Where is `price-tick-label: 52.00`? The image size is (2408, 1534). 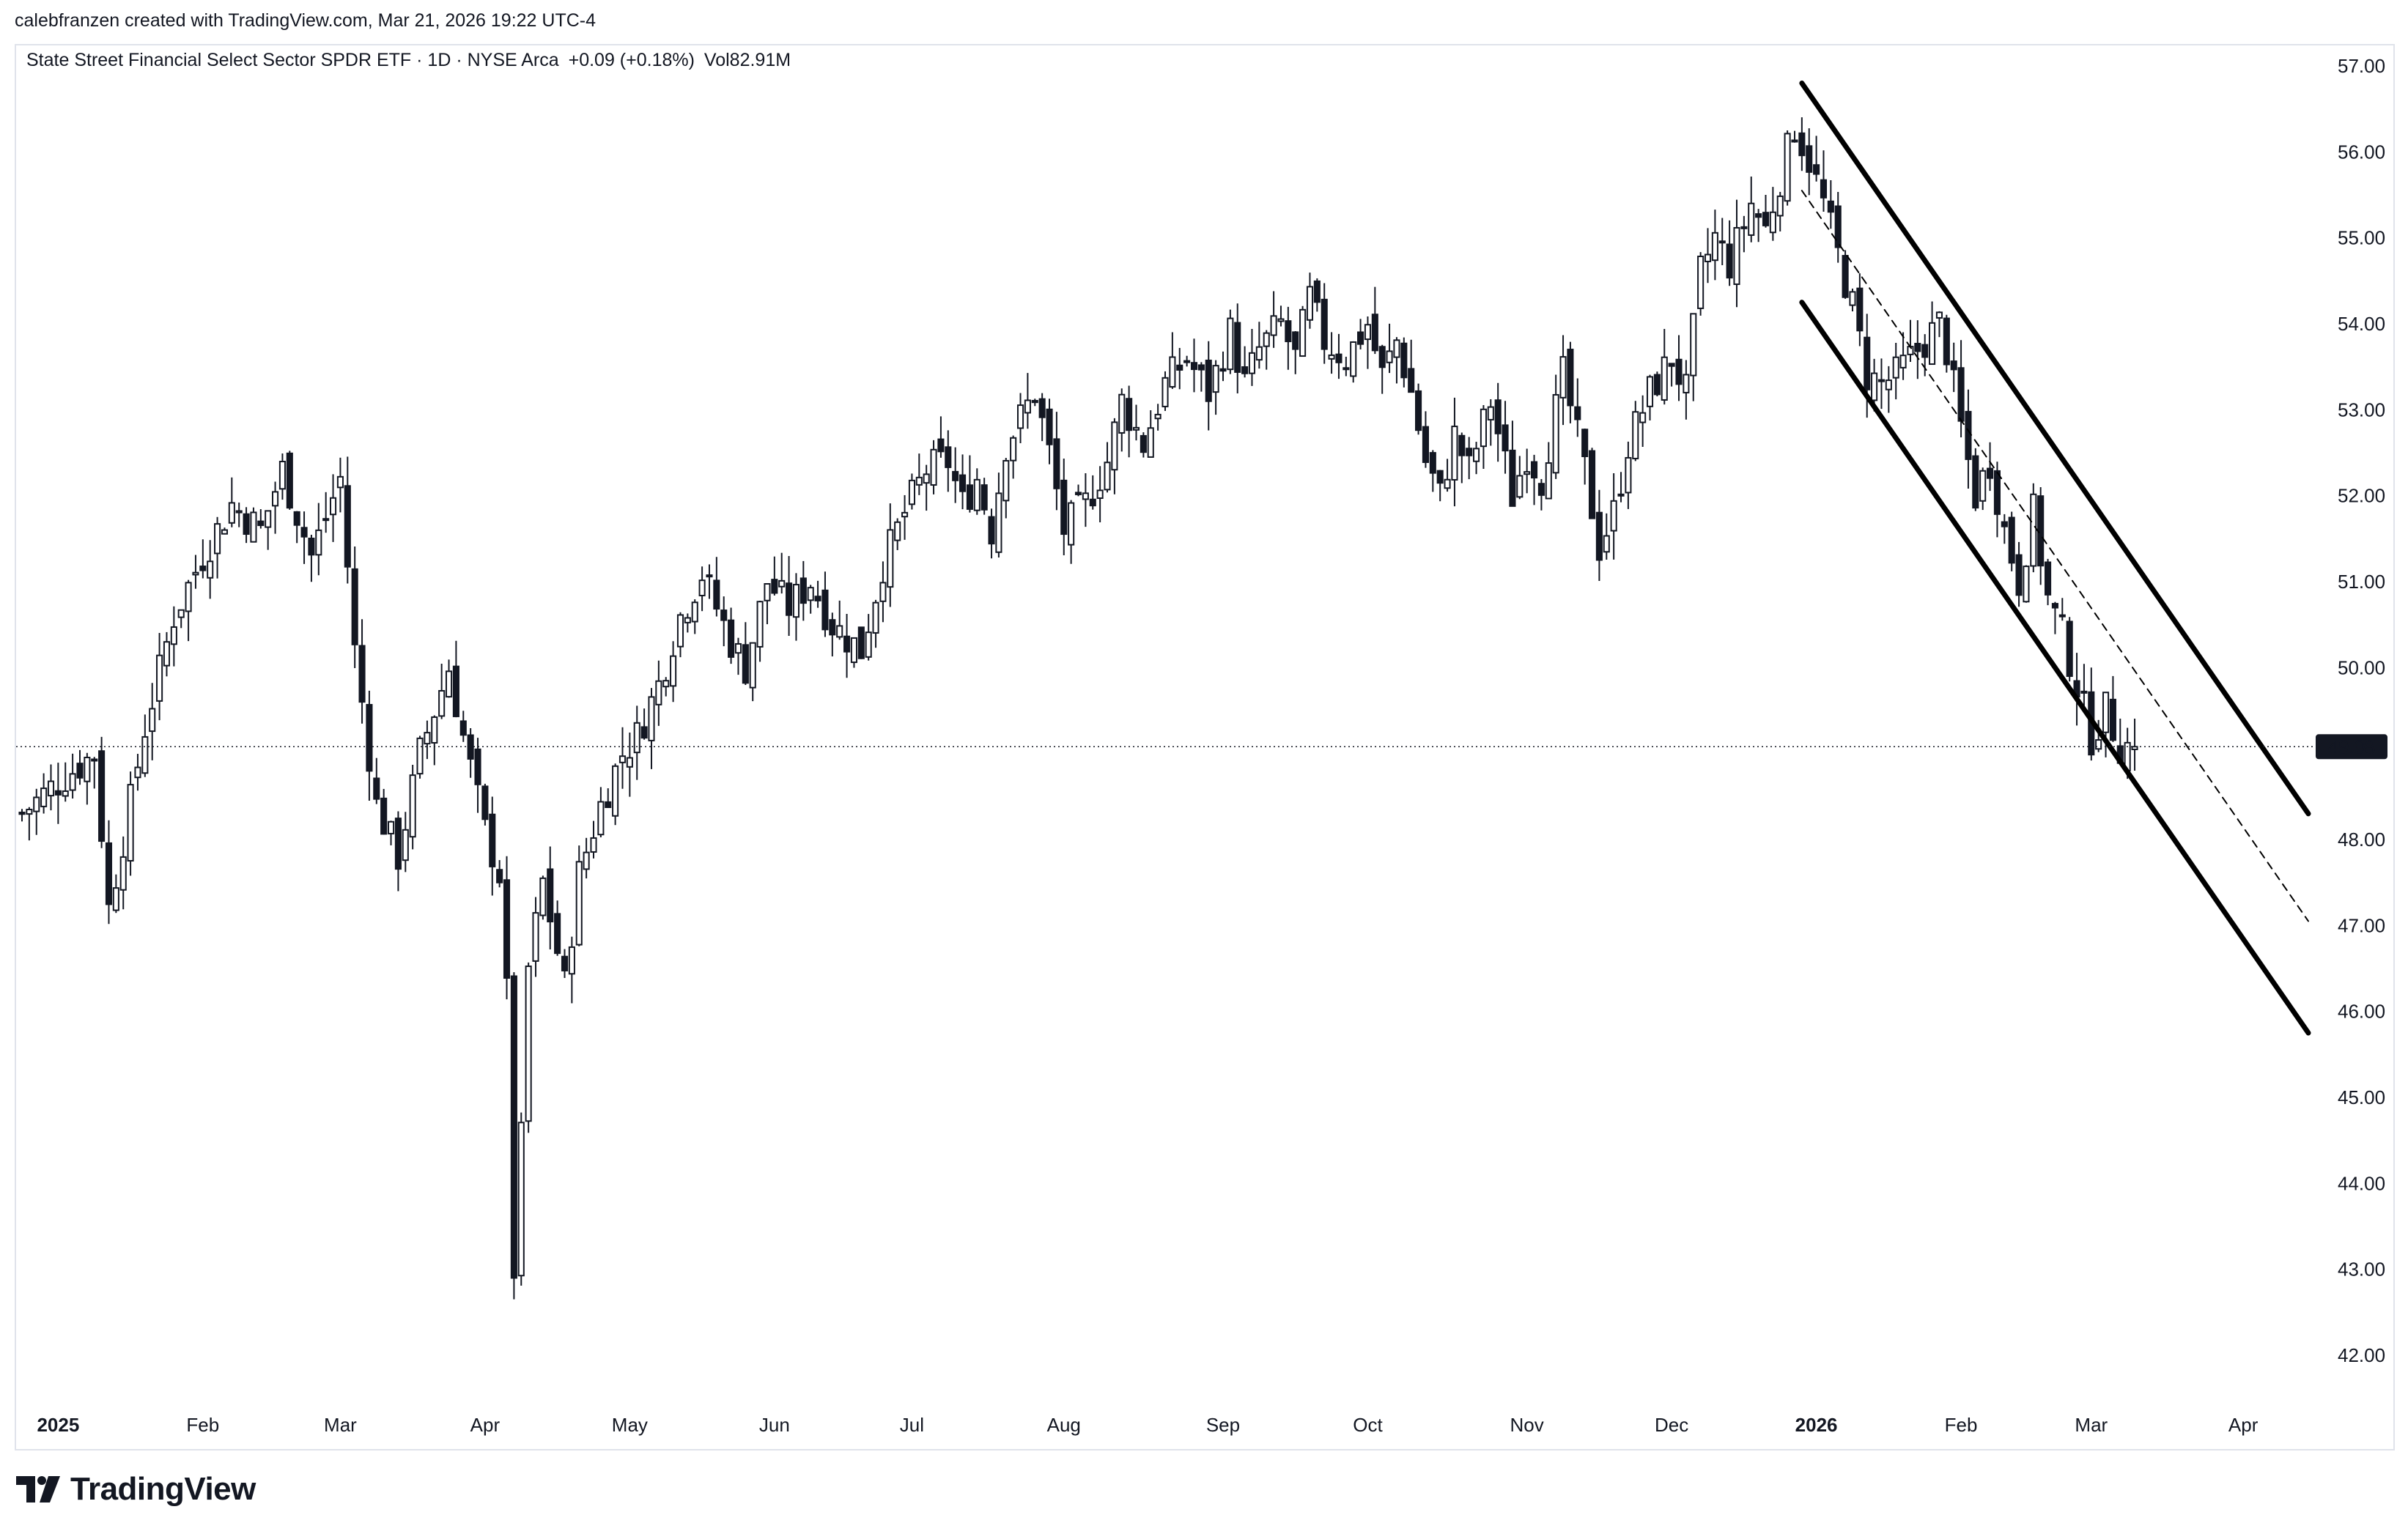
price-tick-label: 52.00 is located at coordinates (2361, 496).